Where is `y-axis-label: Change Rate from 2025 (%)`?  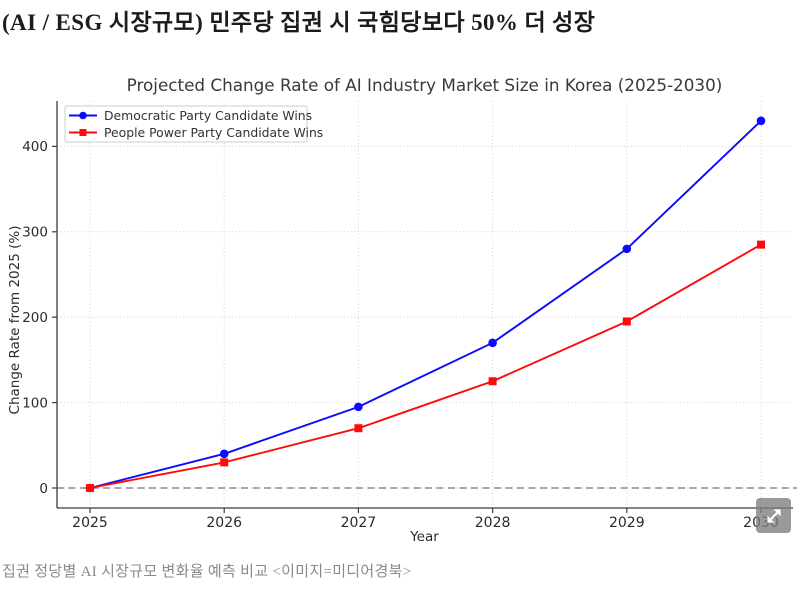 y-axis-label: Change Rate from 2025 (%) is located at coordinates (15, 320).